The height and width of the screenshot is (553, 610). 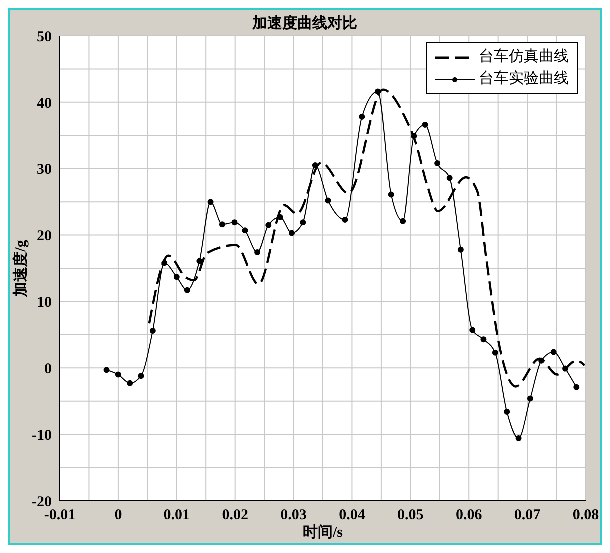 What do you see at coordinates (20, 269) in the screenshot?
I see `y-axis-title: 加速度/g` at bounding box center [20, 269].